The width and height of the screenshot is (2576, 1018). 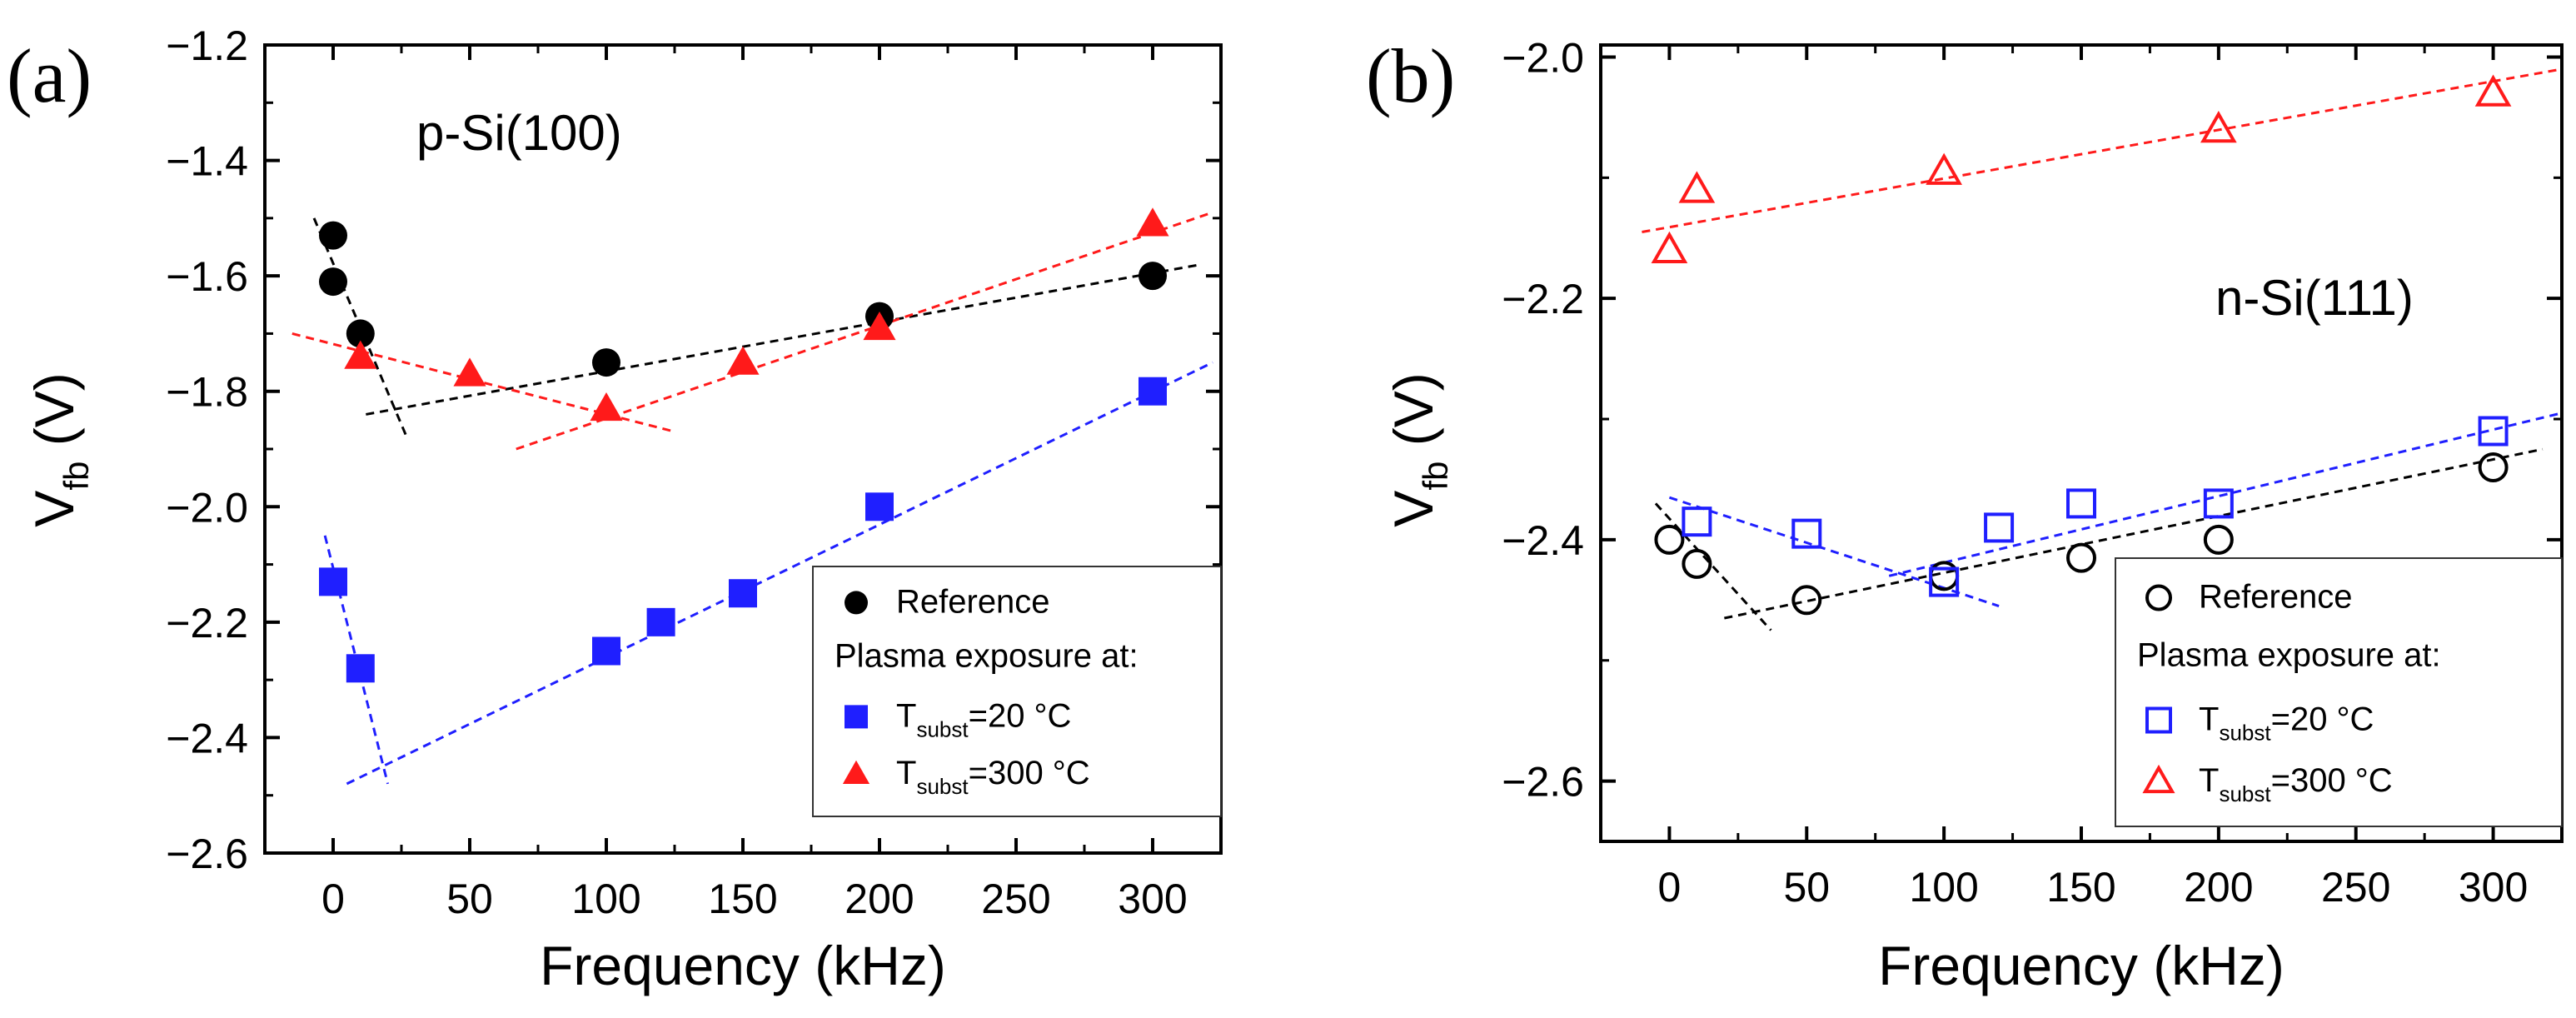 What do you see at coordinates (2218, 888) in the screenshot?
I see `x-tick-label: 200` at bounding box center [2218, 888].